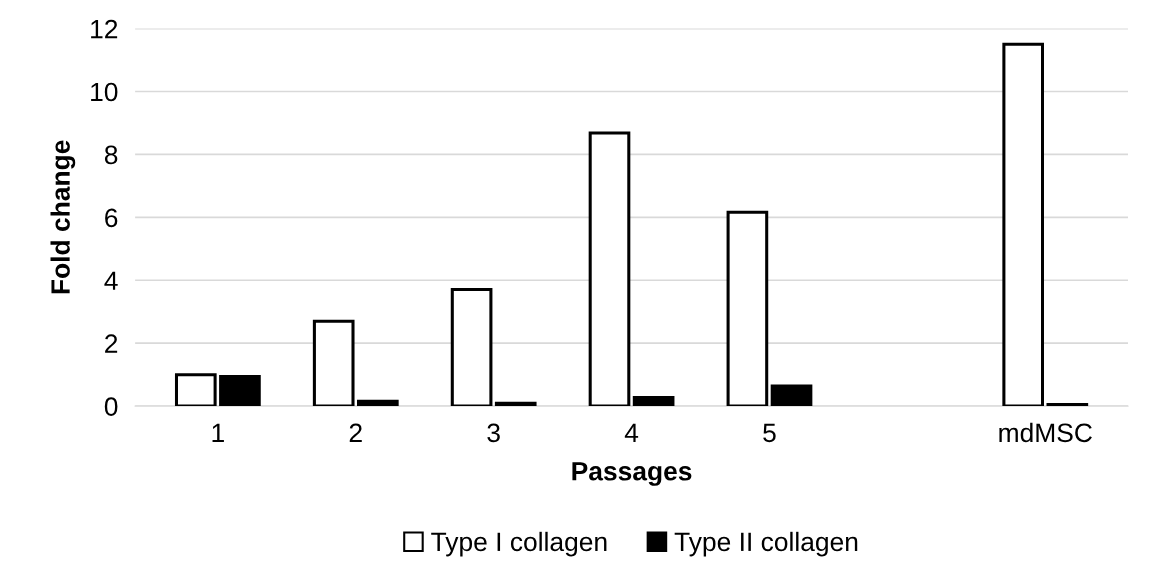  I want to click on x-tick-label: mdMSC, so click(1045, 432).